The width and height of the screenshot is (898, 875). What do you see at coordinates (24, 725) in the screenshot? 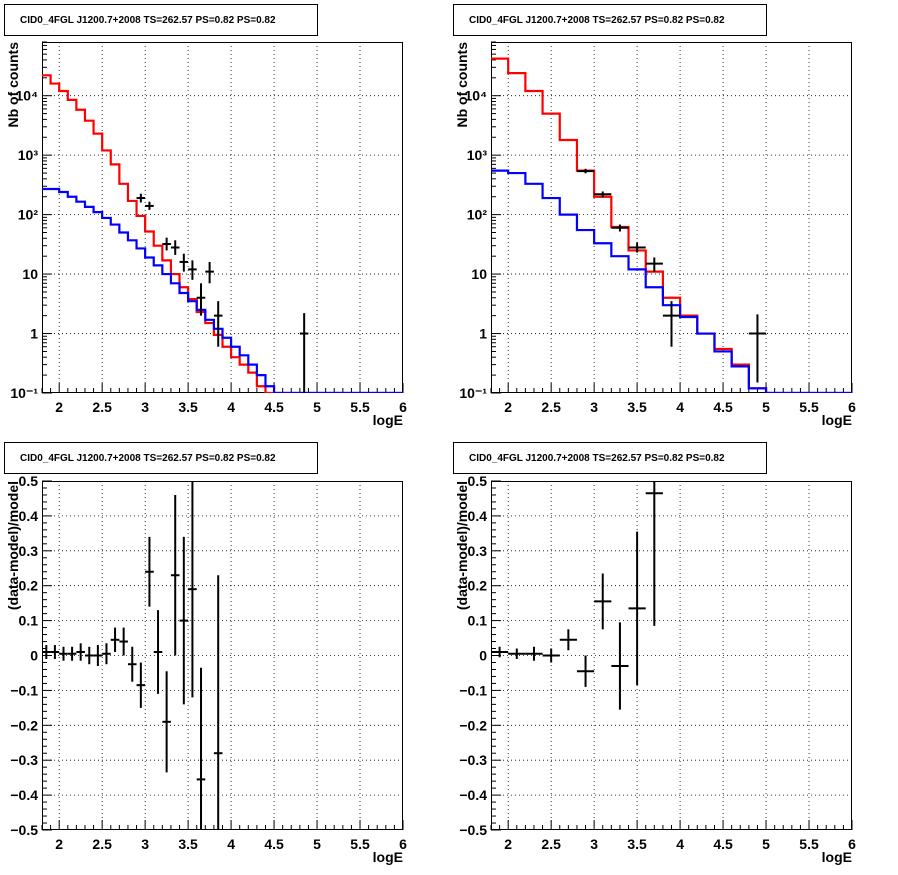
I see `y-tick-label: −0.2` at bounding box center [24, 725].